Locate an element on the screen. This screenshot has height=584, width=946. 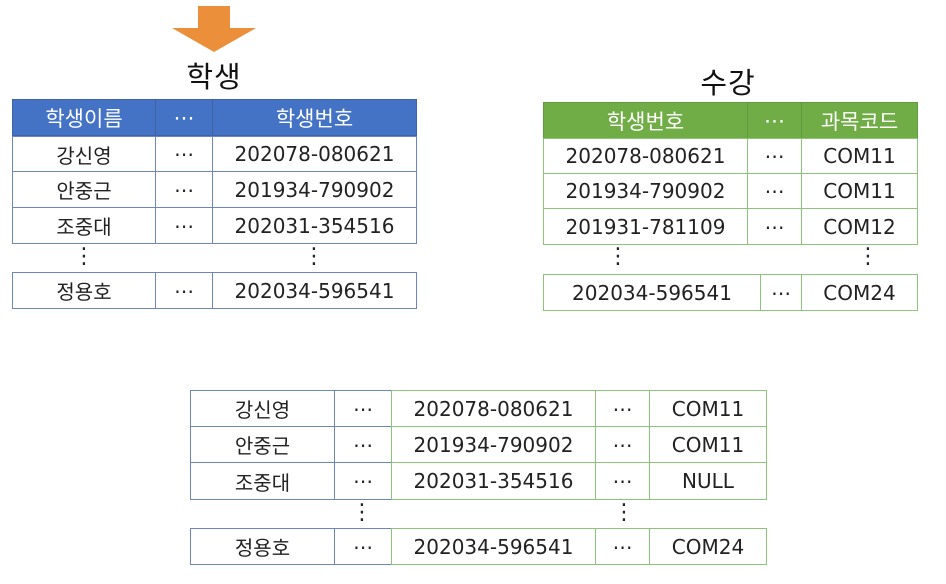
enroll-cell: 201931-781109 is located at coordinates (645, 226).